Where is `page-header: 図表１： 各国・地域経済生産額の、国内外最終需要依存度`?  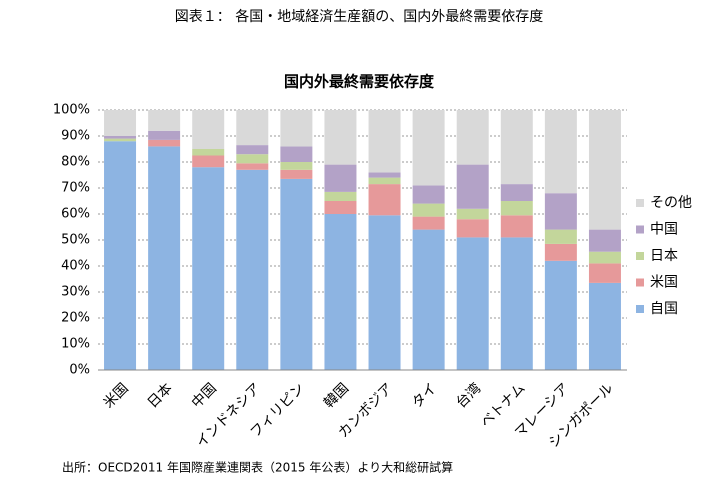 page-header: 図表１： 各国・地域経済生産額の、国内外最終需要依存度 is located at coordinates (359, 17).